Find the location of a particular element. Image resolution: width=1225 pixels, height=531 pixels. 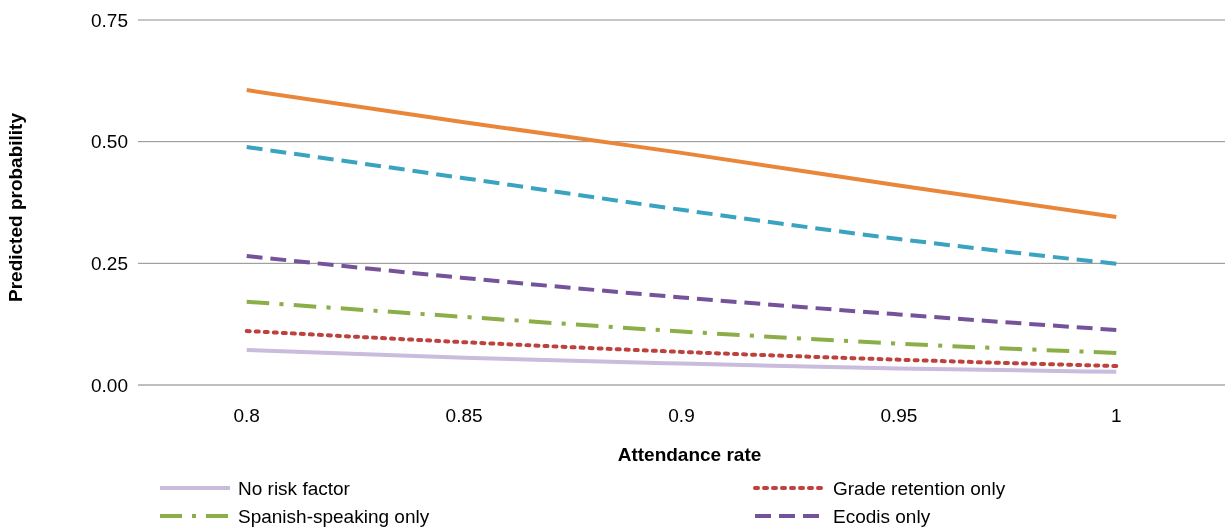

legend-label: Ecodis only is located at coordinates (882, 516).